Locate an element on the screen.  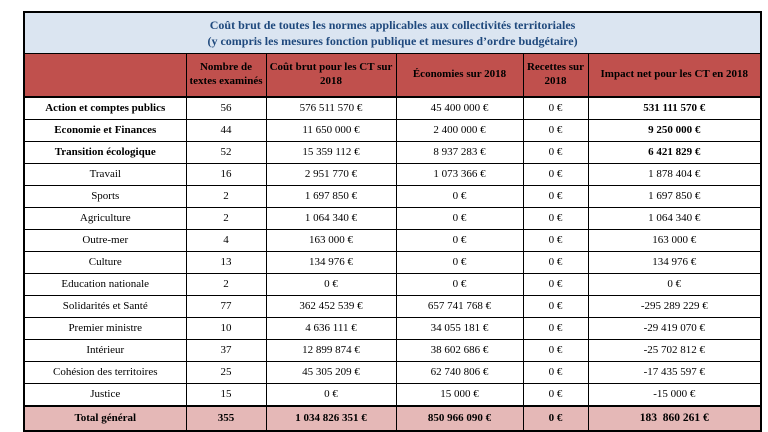
total-texts-count: 355 is located at coordinates (226, 418).